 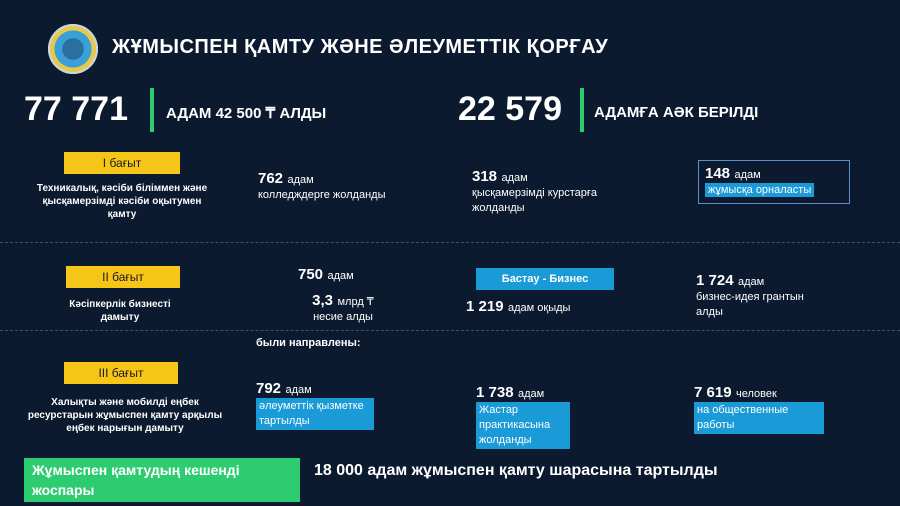 I want to click on logo-emblem-icon, so click(x=73, y=49).